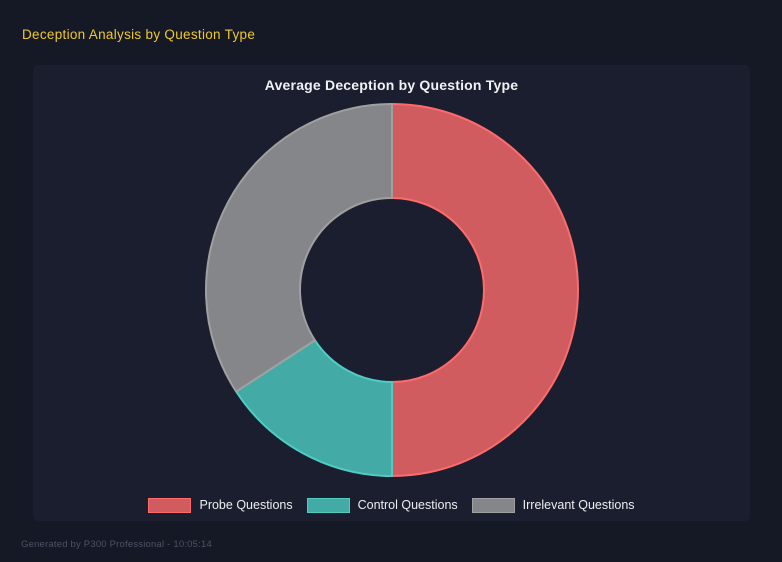 The height and width of the screenshot is (562, 782). What do you see at coordinates (391, 85) in the screenshot?
I see `chart-title: Average Deception by Question Type` at bounding box center [391, 85].